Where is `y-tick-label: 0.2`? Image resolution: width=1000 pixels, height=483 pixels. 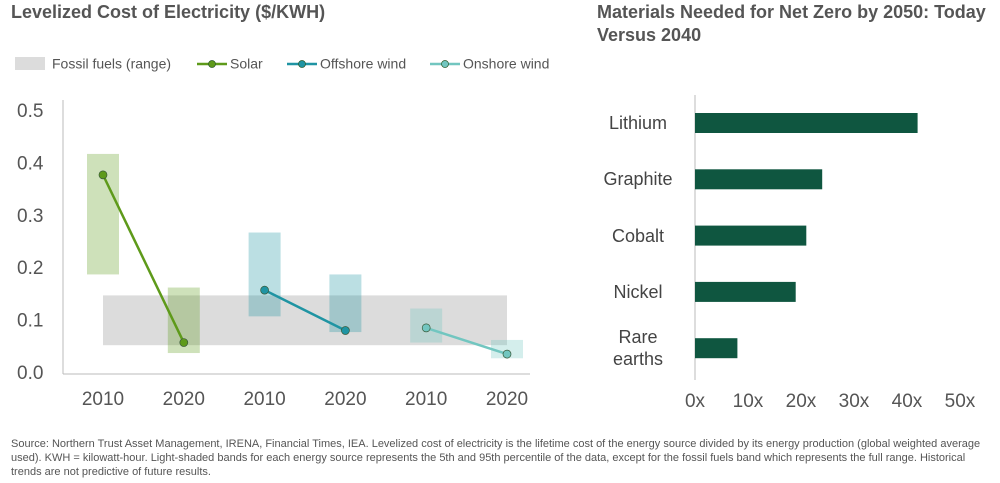 y-tick-label: 0.2 is located at coordinates (30, 268).